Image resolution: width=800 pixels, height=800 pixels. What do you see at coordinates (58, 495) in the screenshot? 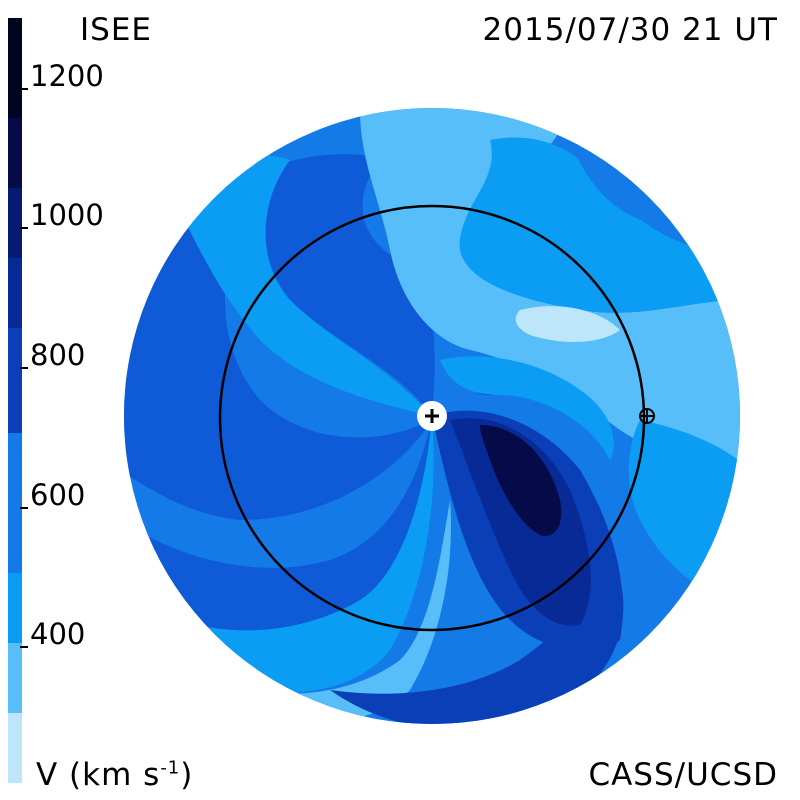
I see `colorbar-tick-label: 600` at bounding box center [58, 495].